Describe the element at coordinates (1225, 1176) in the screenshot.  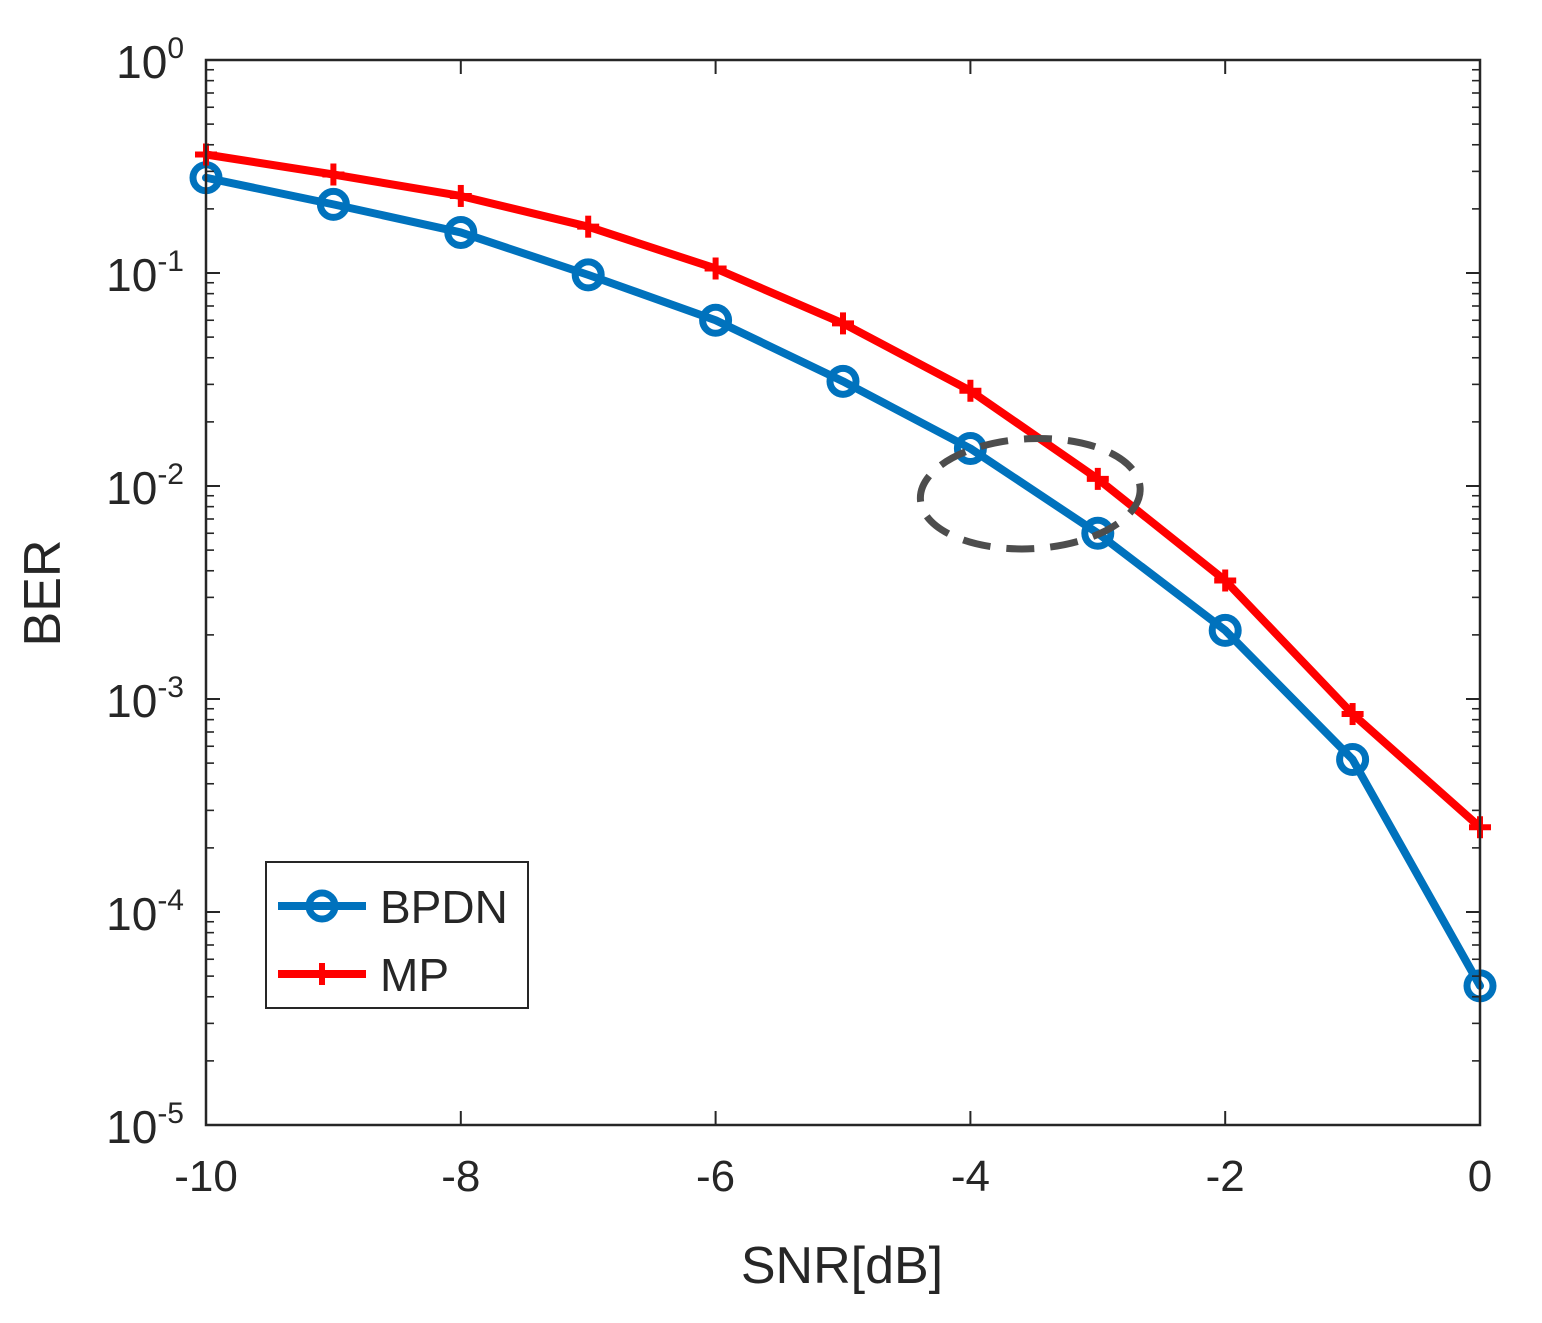
I see `x-tick-label: -2` at that location.